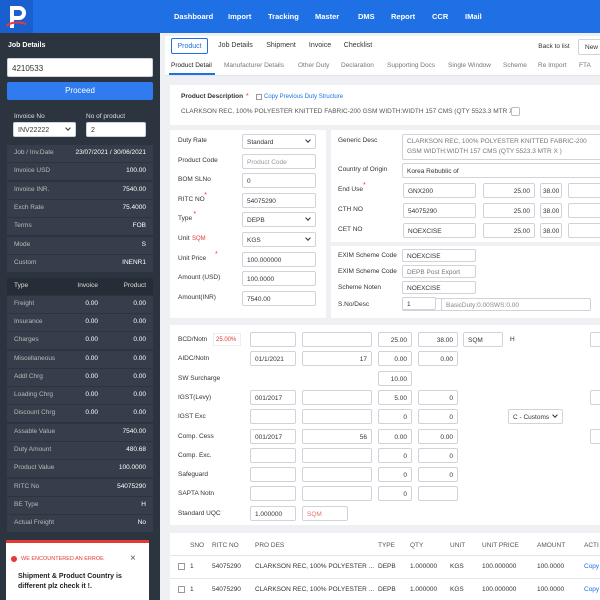  What do you see at coordinates (240, 16) in the screenshot?
I see `nav-item: Import` at bounding box center [240, 16].